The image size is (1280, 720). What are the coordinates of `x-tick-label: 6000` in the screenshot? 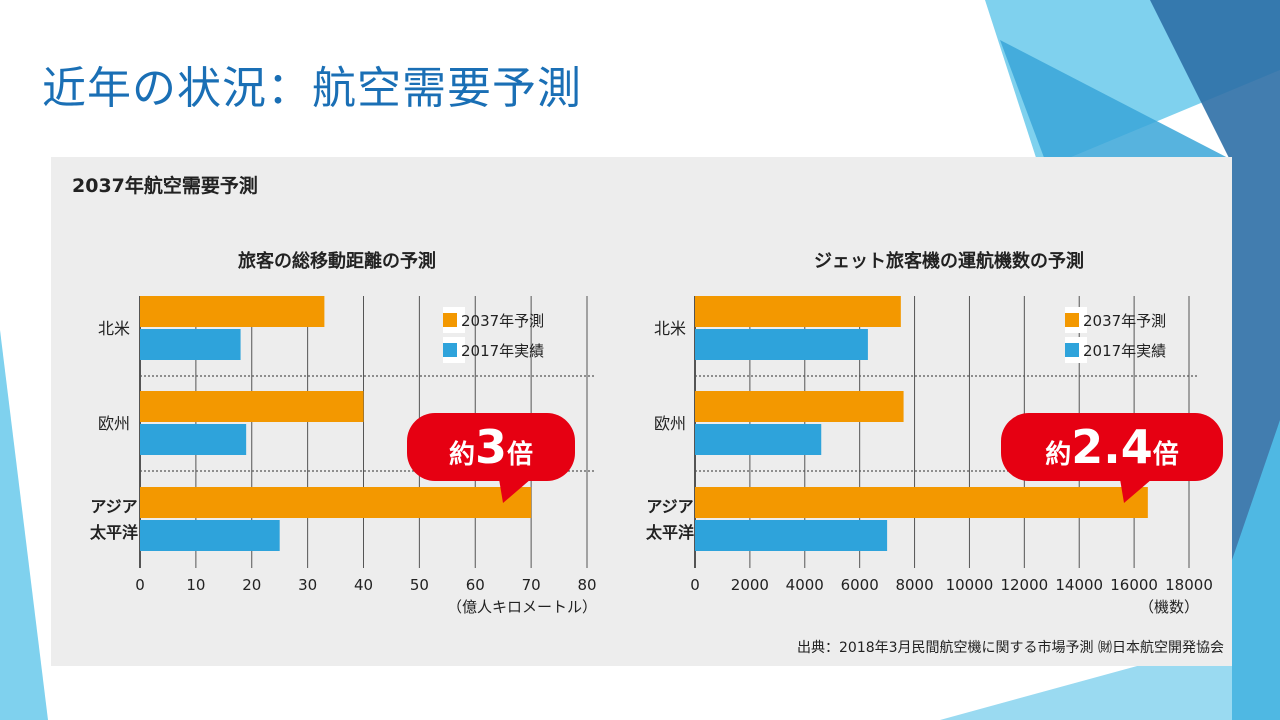 It's located at (860, 585).